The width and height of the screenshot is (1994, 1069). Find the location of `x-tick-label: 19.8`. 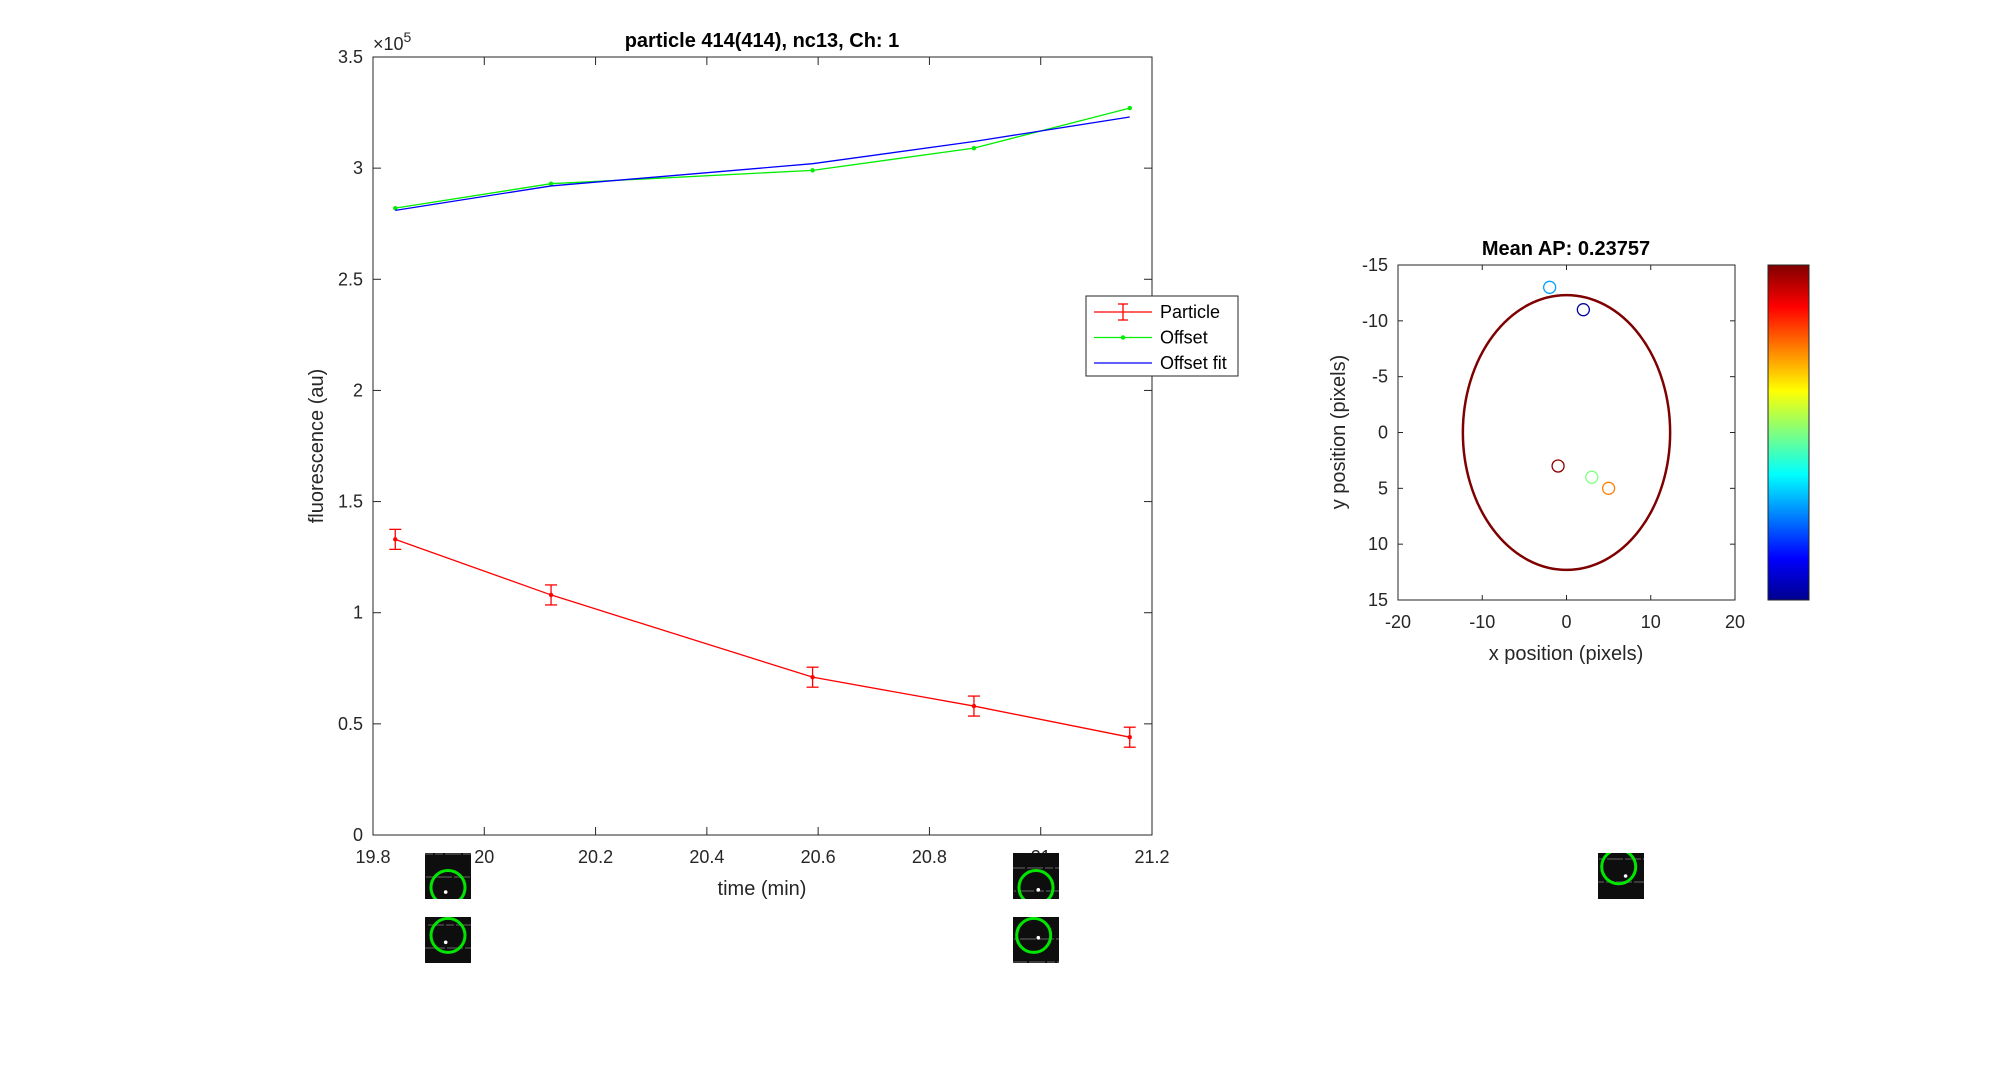

x-tick-label: 19.8 is located at coordinates (372, 857).